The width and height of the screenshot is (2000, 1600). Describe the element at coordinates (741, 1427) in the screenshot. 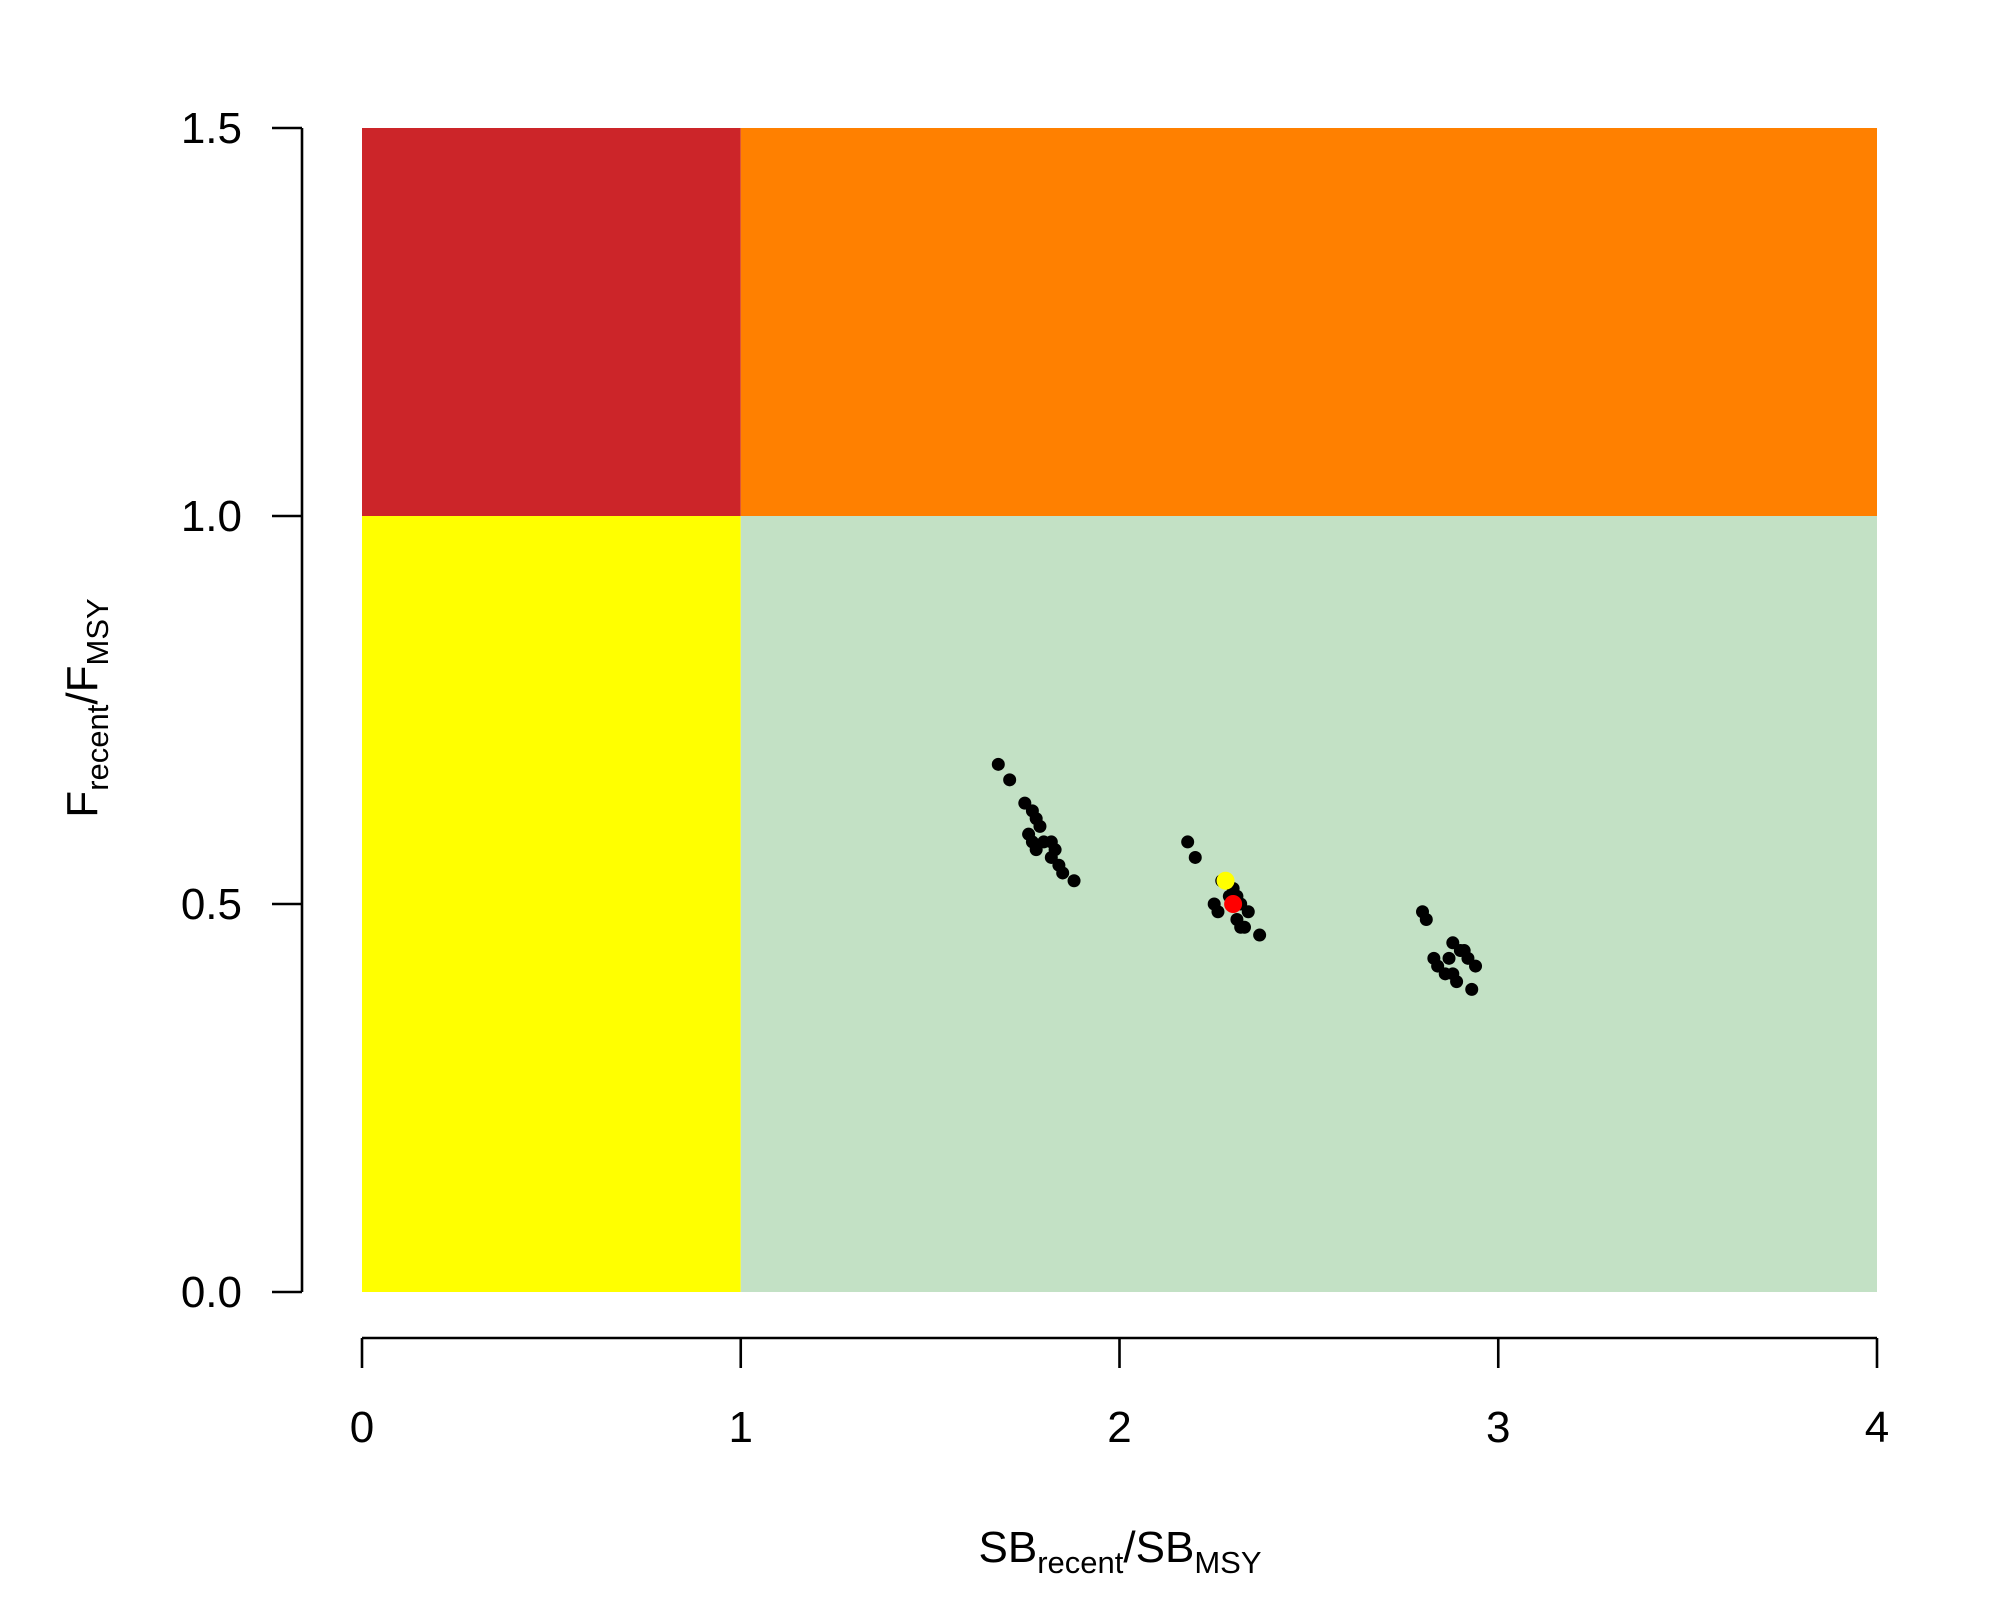

I see `x-tick-label: 1` at that location.